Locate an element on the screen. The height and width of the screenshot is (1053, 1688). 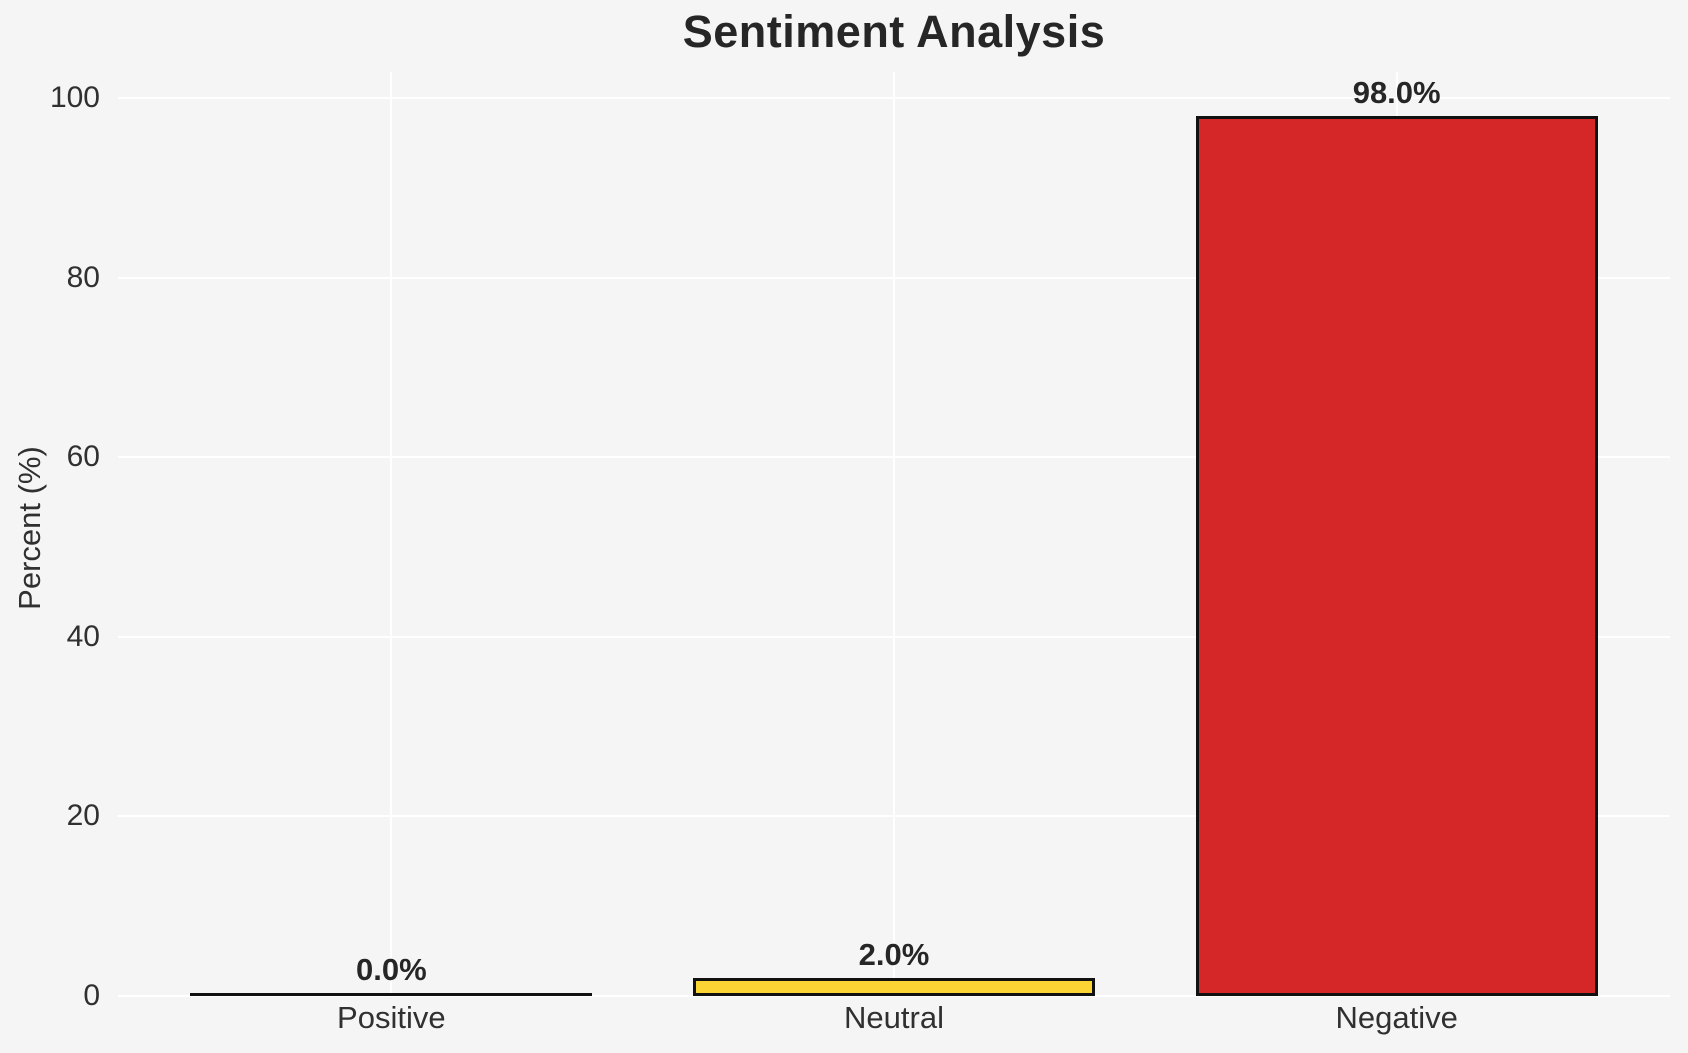
chart-title: Sentiment Analysis is located at coordinates (894, 31).